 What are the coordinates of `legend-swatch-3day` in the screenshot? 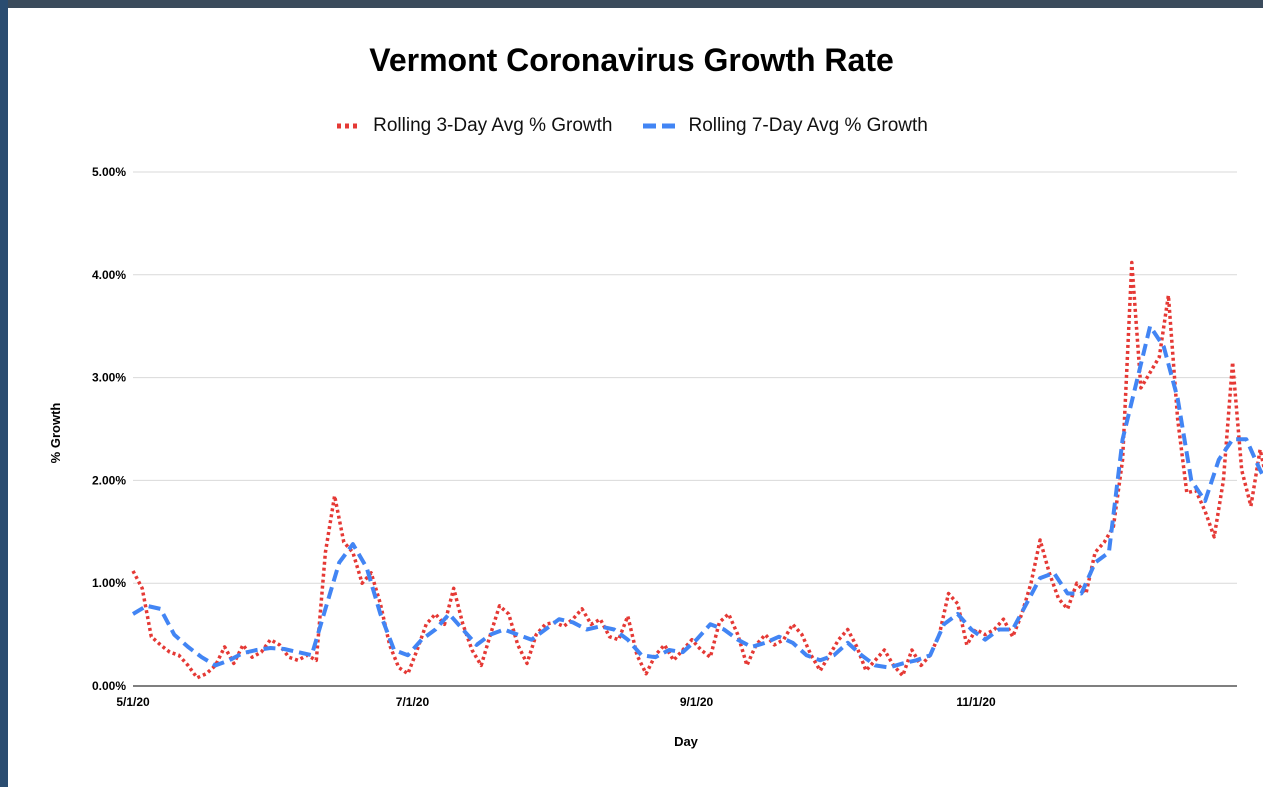 It's located at (348, 126).